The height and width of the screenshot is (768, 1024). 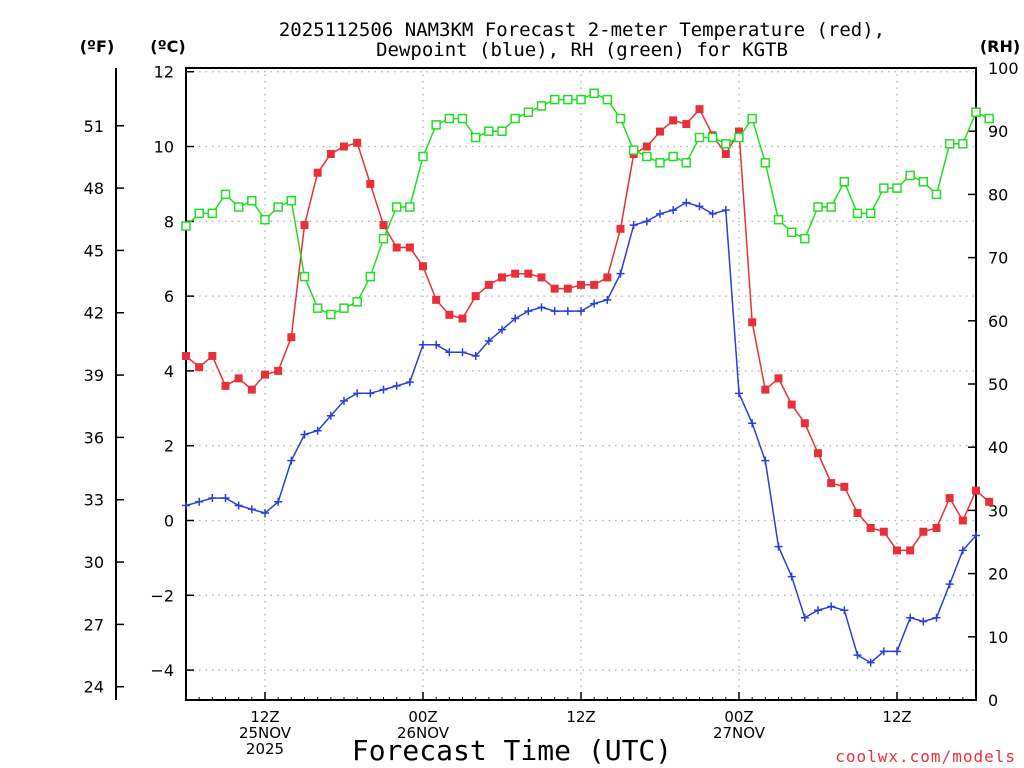 I want to click on fahrenheit-tick-label: 30, so click(x=94, y=562).